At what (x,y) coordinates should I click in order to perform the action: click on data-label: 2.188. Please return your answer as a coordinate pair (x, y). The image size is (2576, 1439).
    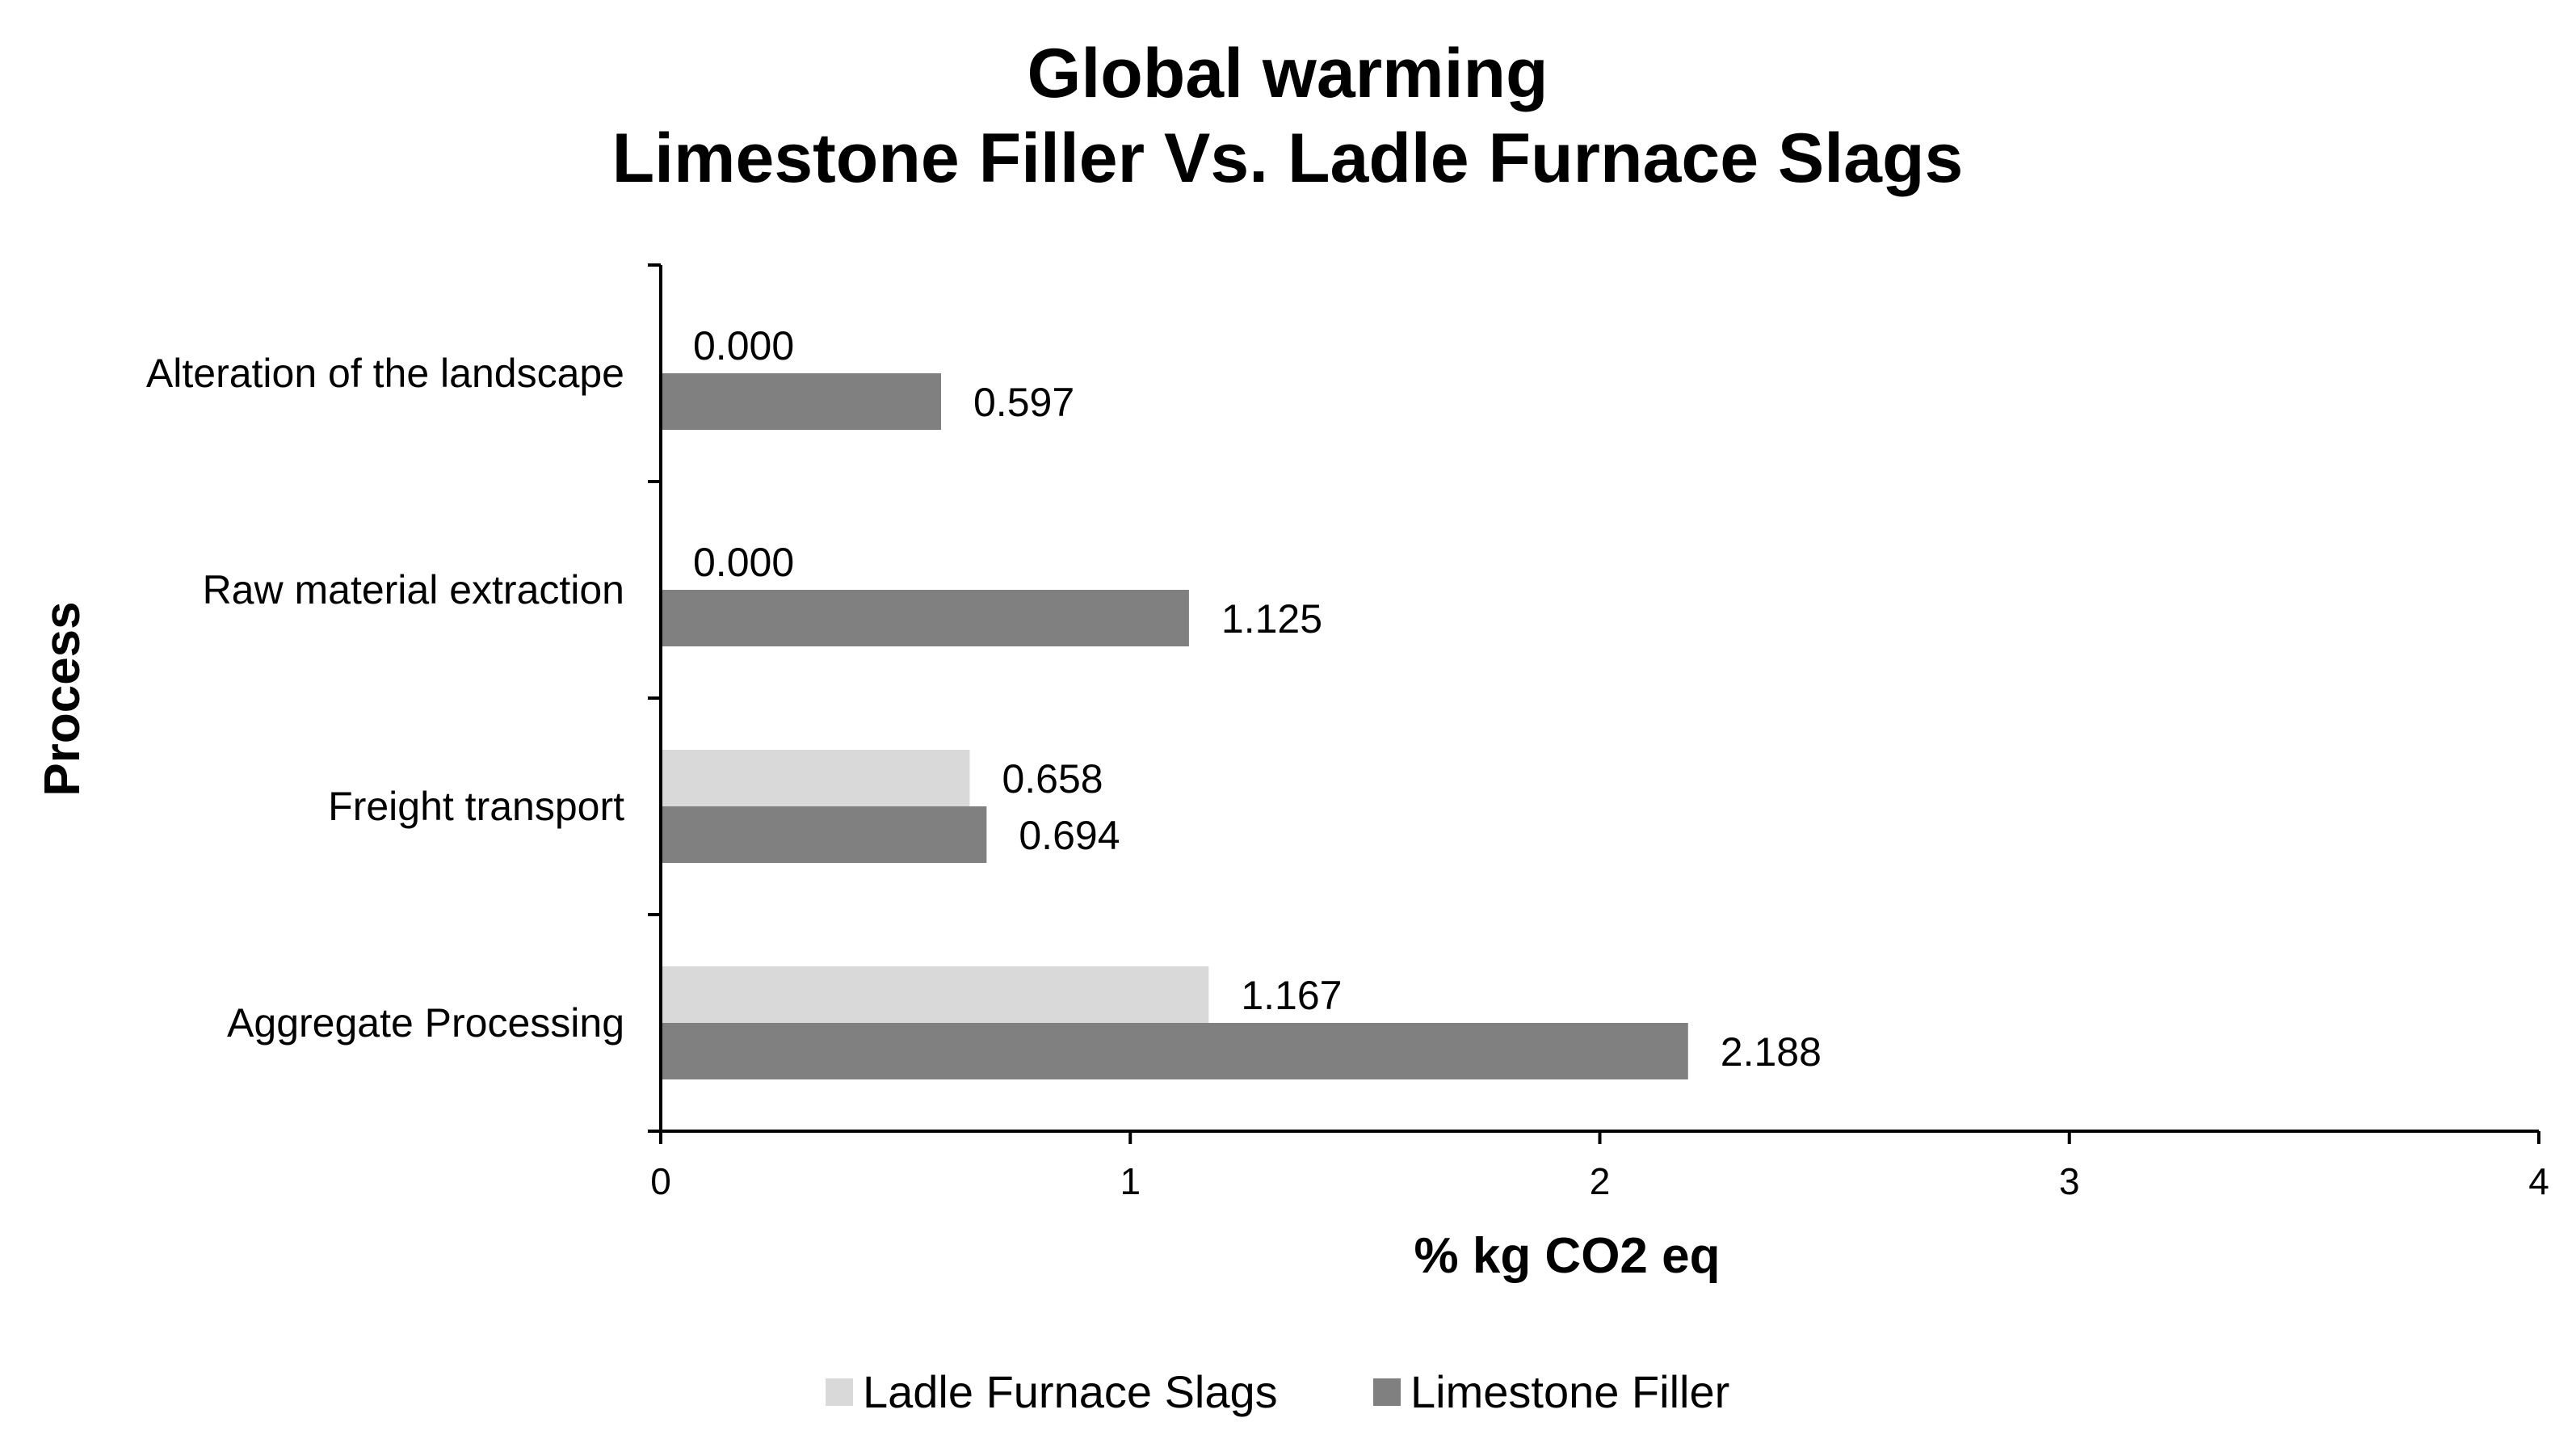
    Looking at the image, I should click on (1772, 1052).